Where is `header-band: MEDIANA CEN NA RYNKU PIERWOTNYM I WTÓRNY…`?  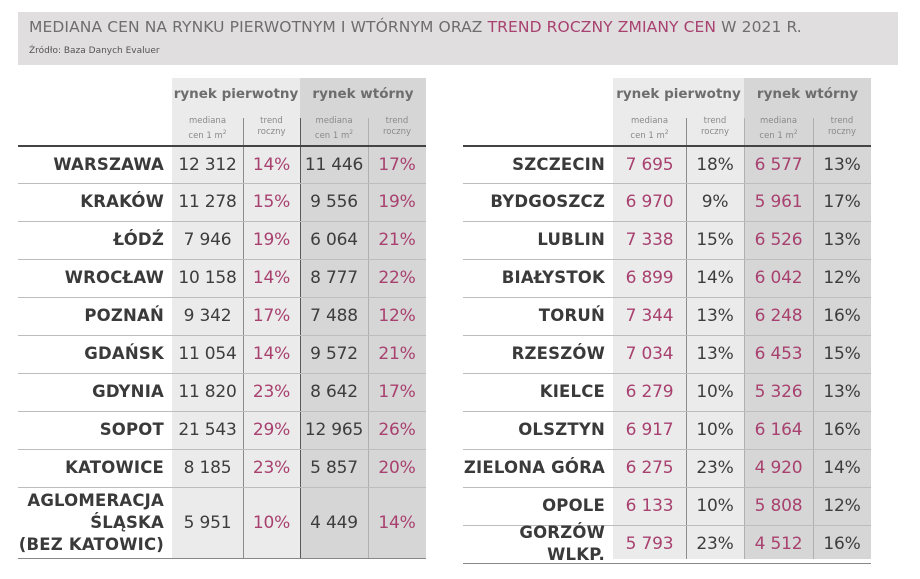 header-band: MEDIANA CEN NA RYNKU PIERWOTNYM I WTÓRNY… is located at coordinates (458, 38).